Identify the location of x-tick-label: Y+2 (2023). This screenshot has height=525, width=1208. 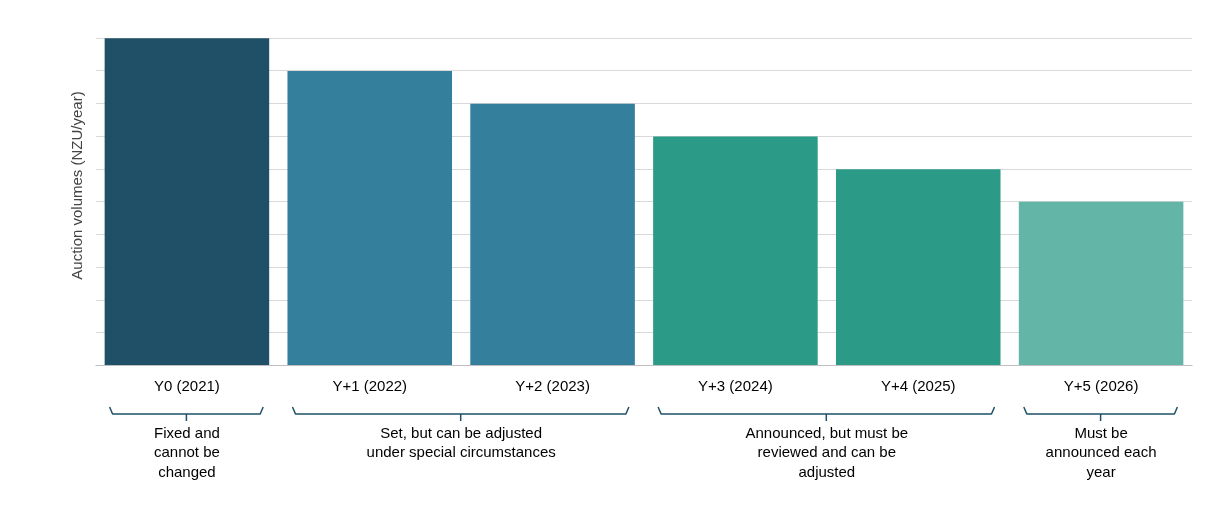
(552, 385).